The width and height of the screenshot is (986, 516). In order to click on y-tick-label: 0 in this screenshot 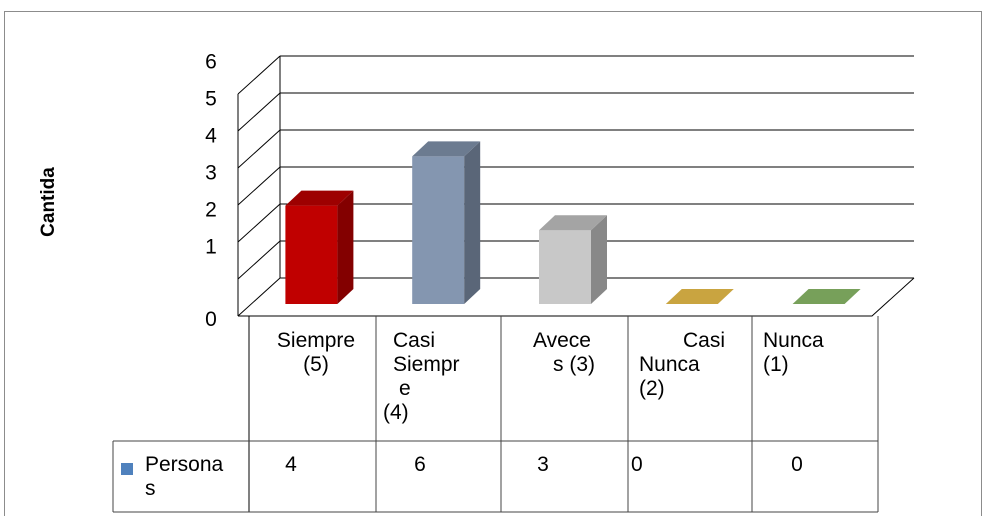, I will do `click(211, 319)`.